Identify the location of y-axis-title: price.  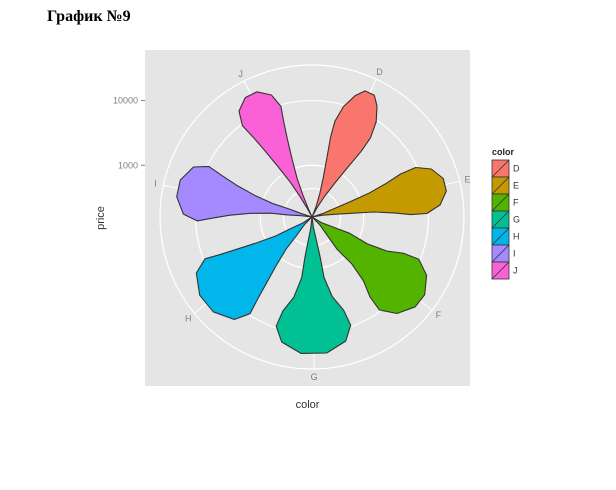
(101, 218).